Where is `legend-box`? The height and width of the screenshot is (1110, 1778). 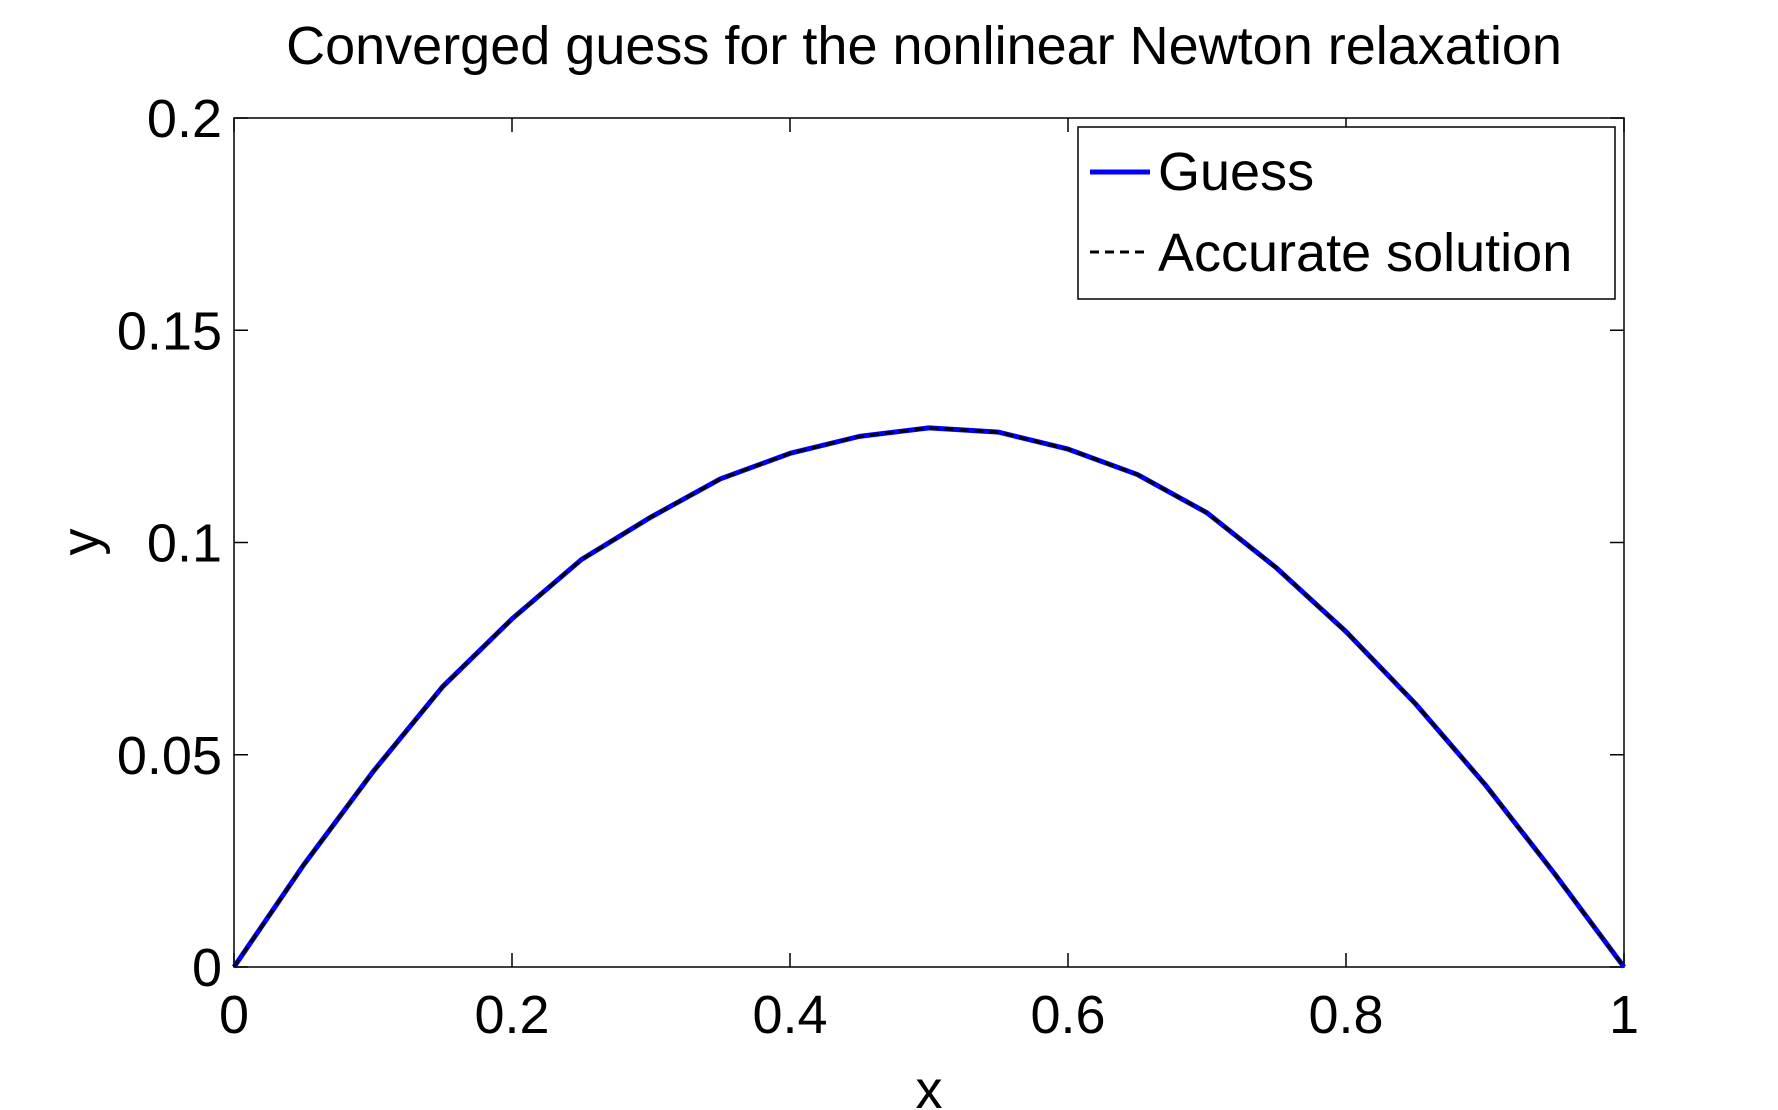 legend-box is located at coordinates (1346, 213).